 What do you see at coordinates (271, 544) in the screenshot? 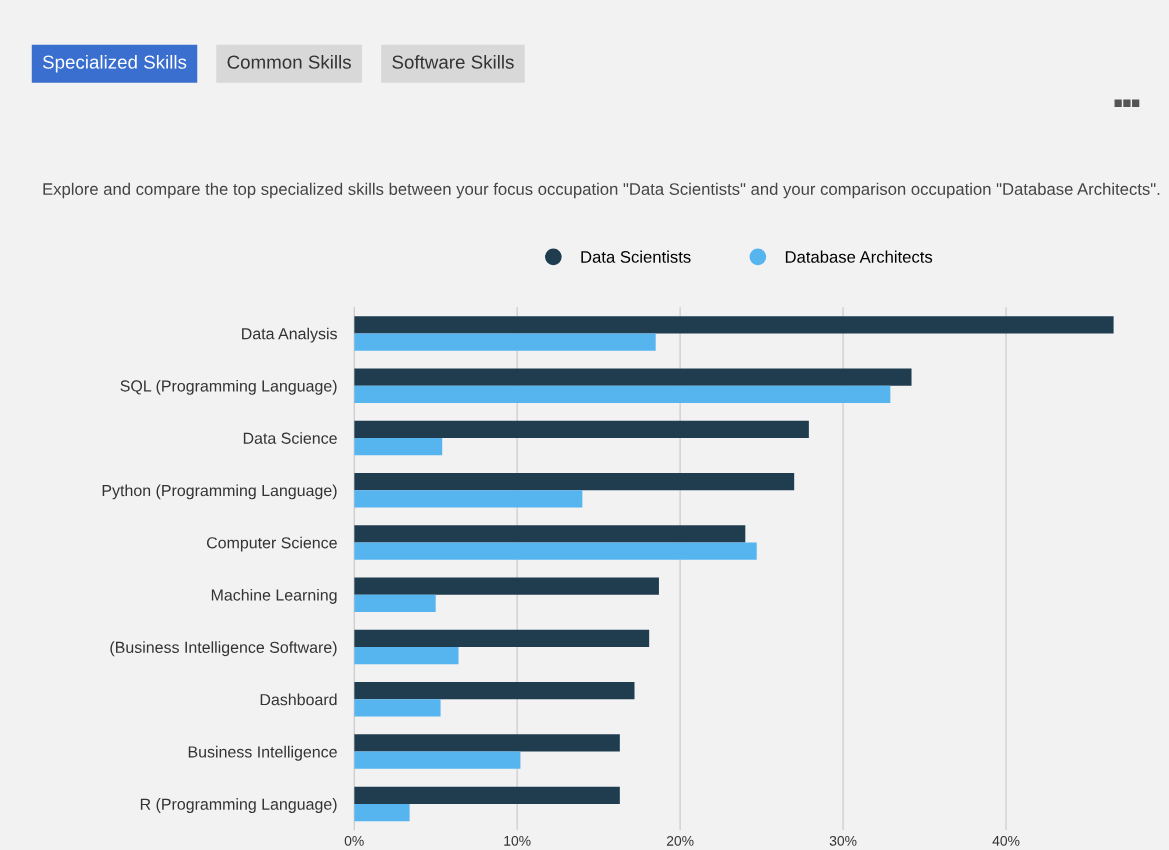
I see `y-tick-label: Computer Science` at bounding box center [271, 544].